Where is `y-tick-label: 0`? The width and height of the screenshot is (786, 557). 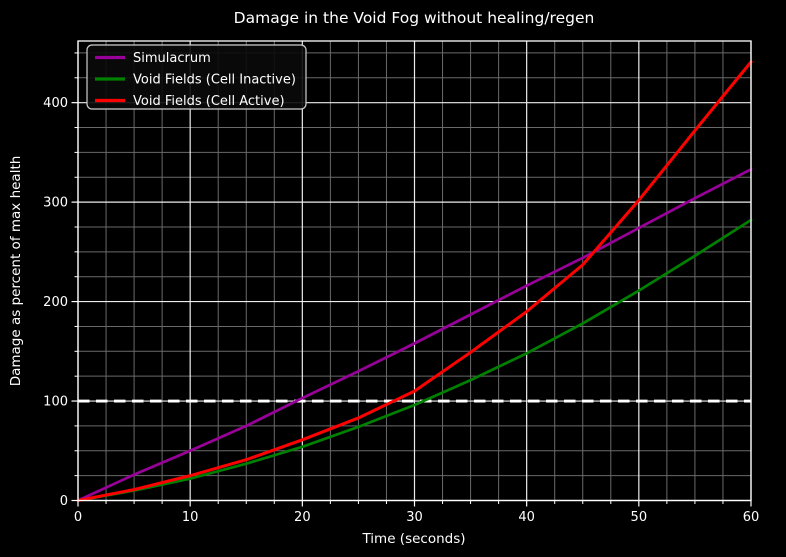 y-tick-label: 0 is located at coordinates (64, 501).